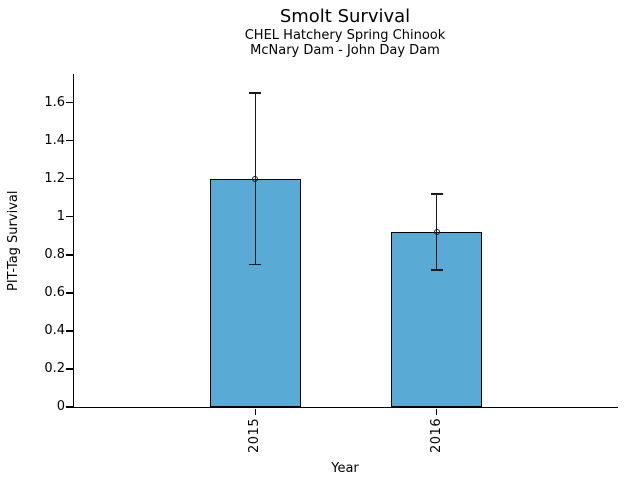 This screenshot has height=480, width=640. I want to click on x-axis-label: Year, so click(345, 468).